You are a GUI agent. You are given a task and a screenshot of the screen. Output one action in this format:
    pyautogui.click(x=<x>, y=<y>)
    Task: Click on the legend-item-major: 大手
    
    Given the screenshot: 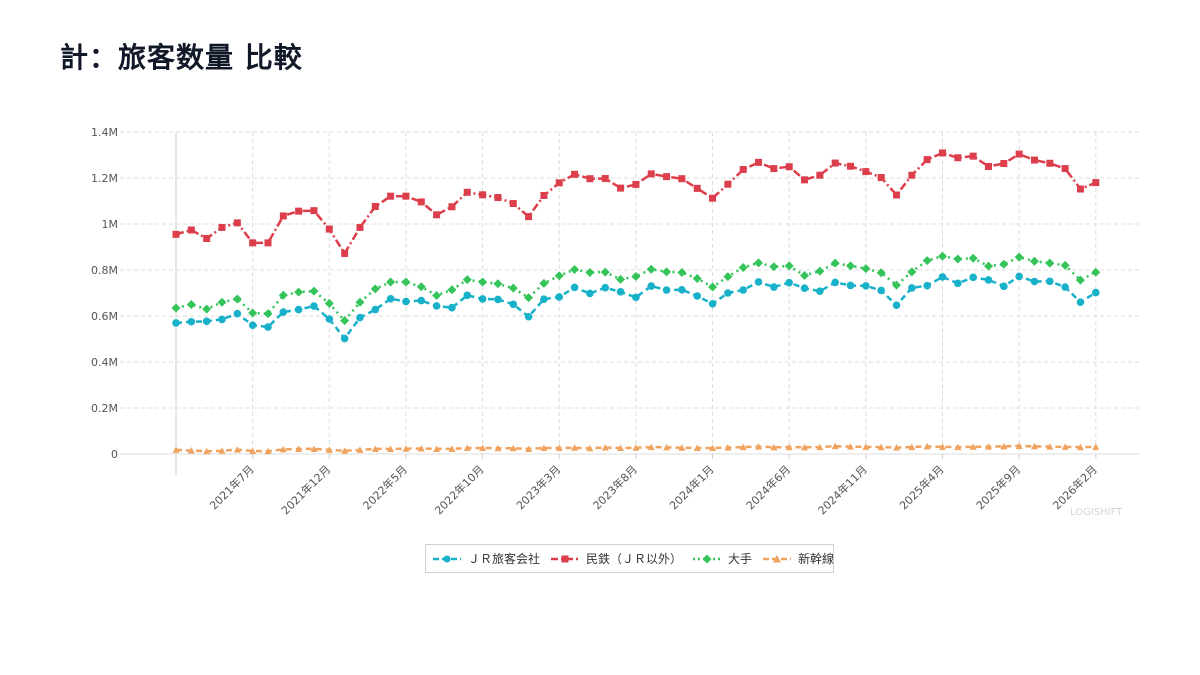 What is the action you would take?
    pyautogui.click(x=722, y=558)
    